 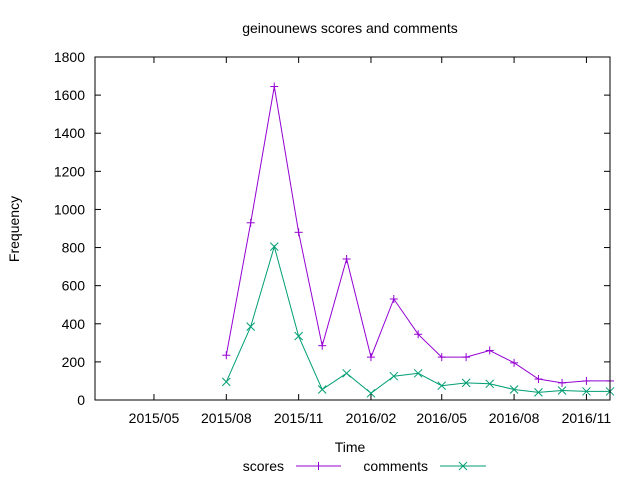 I want to click on legend-label-comments: comments, so click(x=395, y=466).